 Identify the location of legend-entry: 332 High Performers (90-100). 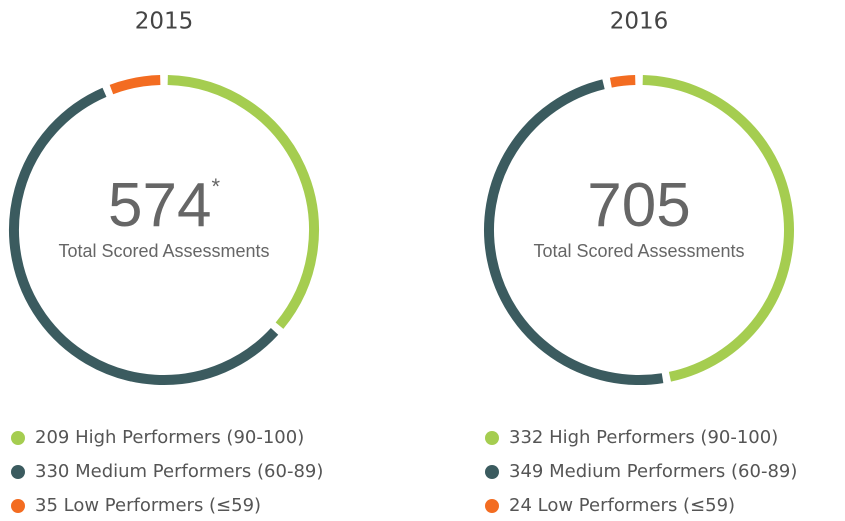
(643, 437).